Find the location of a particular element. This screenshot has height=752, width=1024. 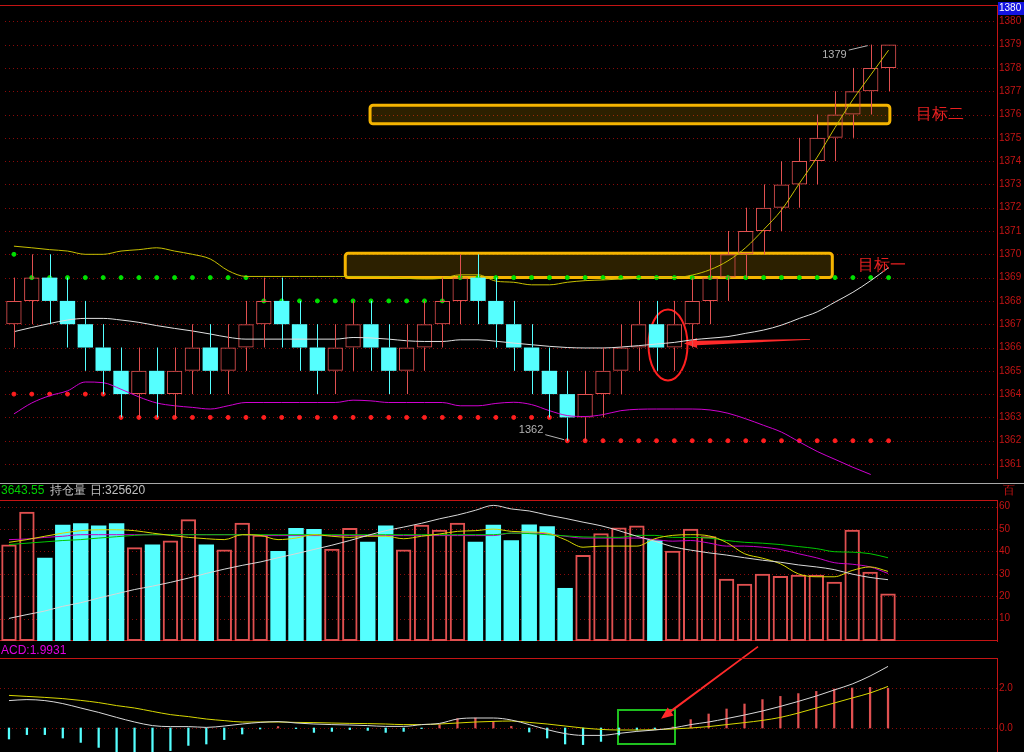

y-tick-label: 1368 is located at coordinates (1010, 300).